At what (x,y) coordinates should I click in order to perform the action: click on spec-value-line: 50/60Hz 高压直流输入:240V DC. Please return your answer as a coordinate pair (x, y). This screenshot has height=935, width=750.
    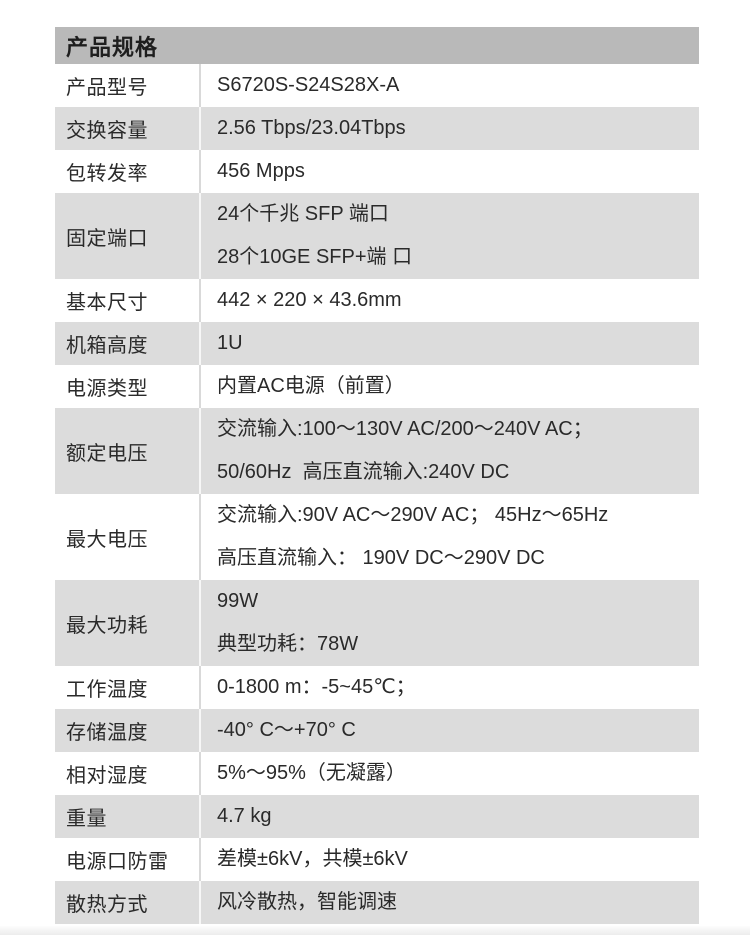
    Looking at the image, I should click on (363, 472).